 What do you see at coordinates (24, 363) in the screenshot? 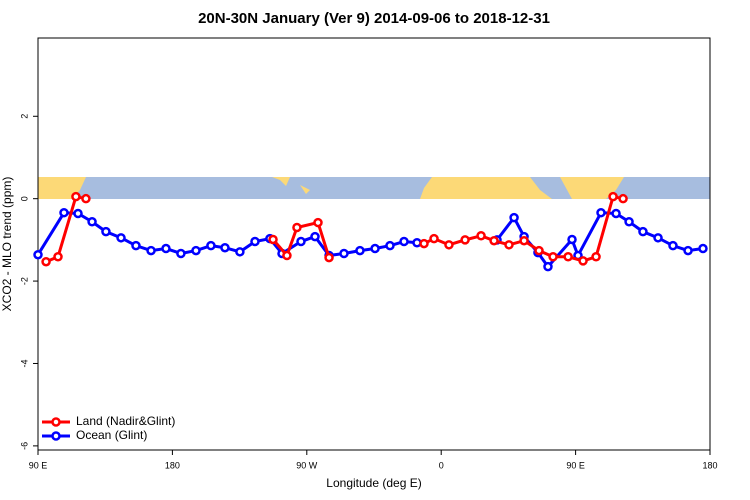
I see `y-tick-label: -4` at bounding box center [24, 363].